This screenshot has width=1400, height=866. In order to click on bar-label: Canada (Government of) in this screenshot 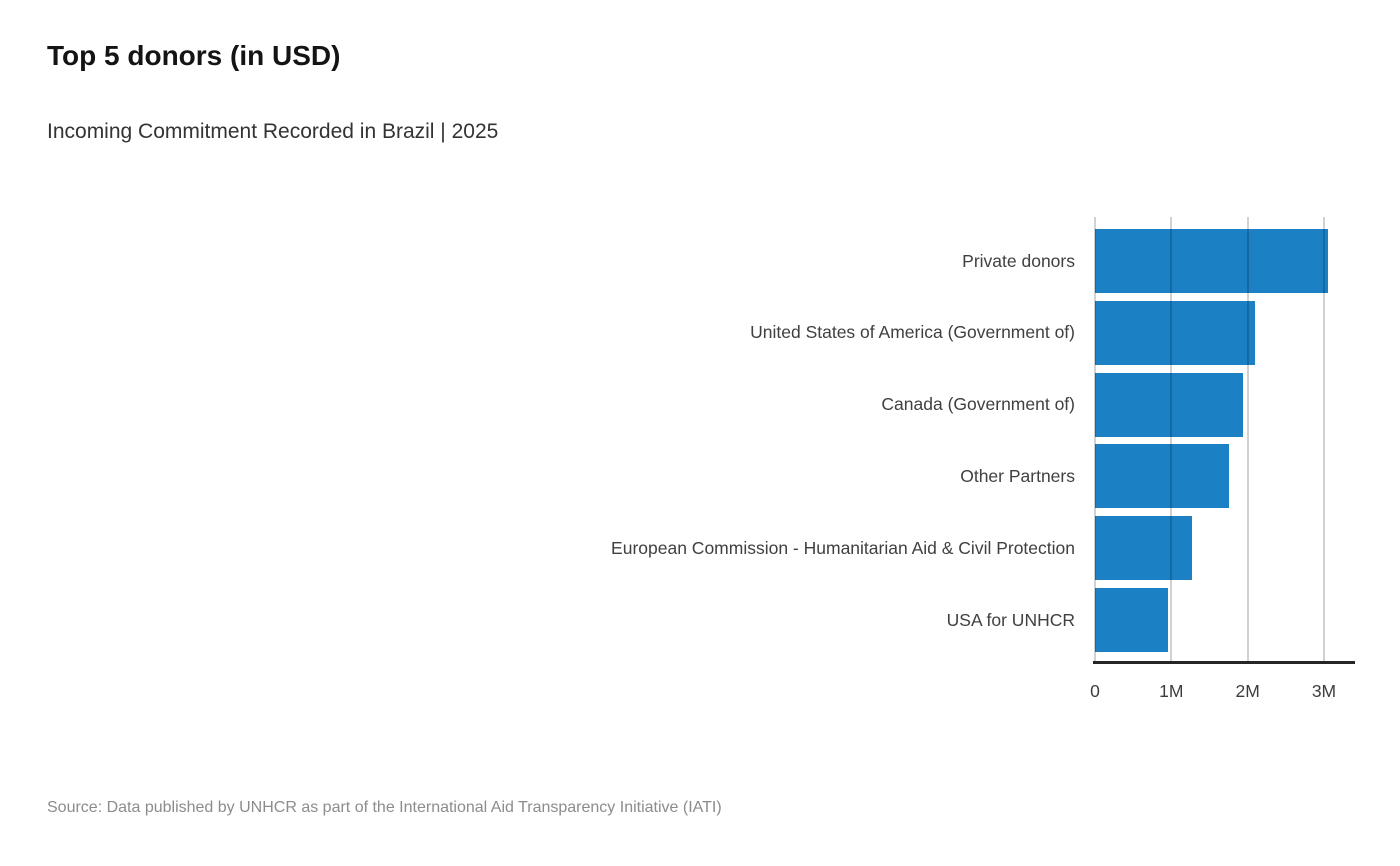, I will do `click(978, 404)`.